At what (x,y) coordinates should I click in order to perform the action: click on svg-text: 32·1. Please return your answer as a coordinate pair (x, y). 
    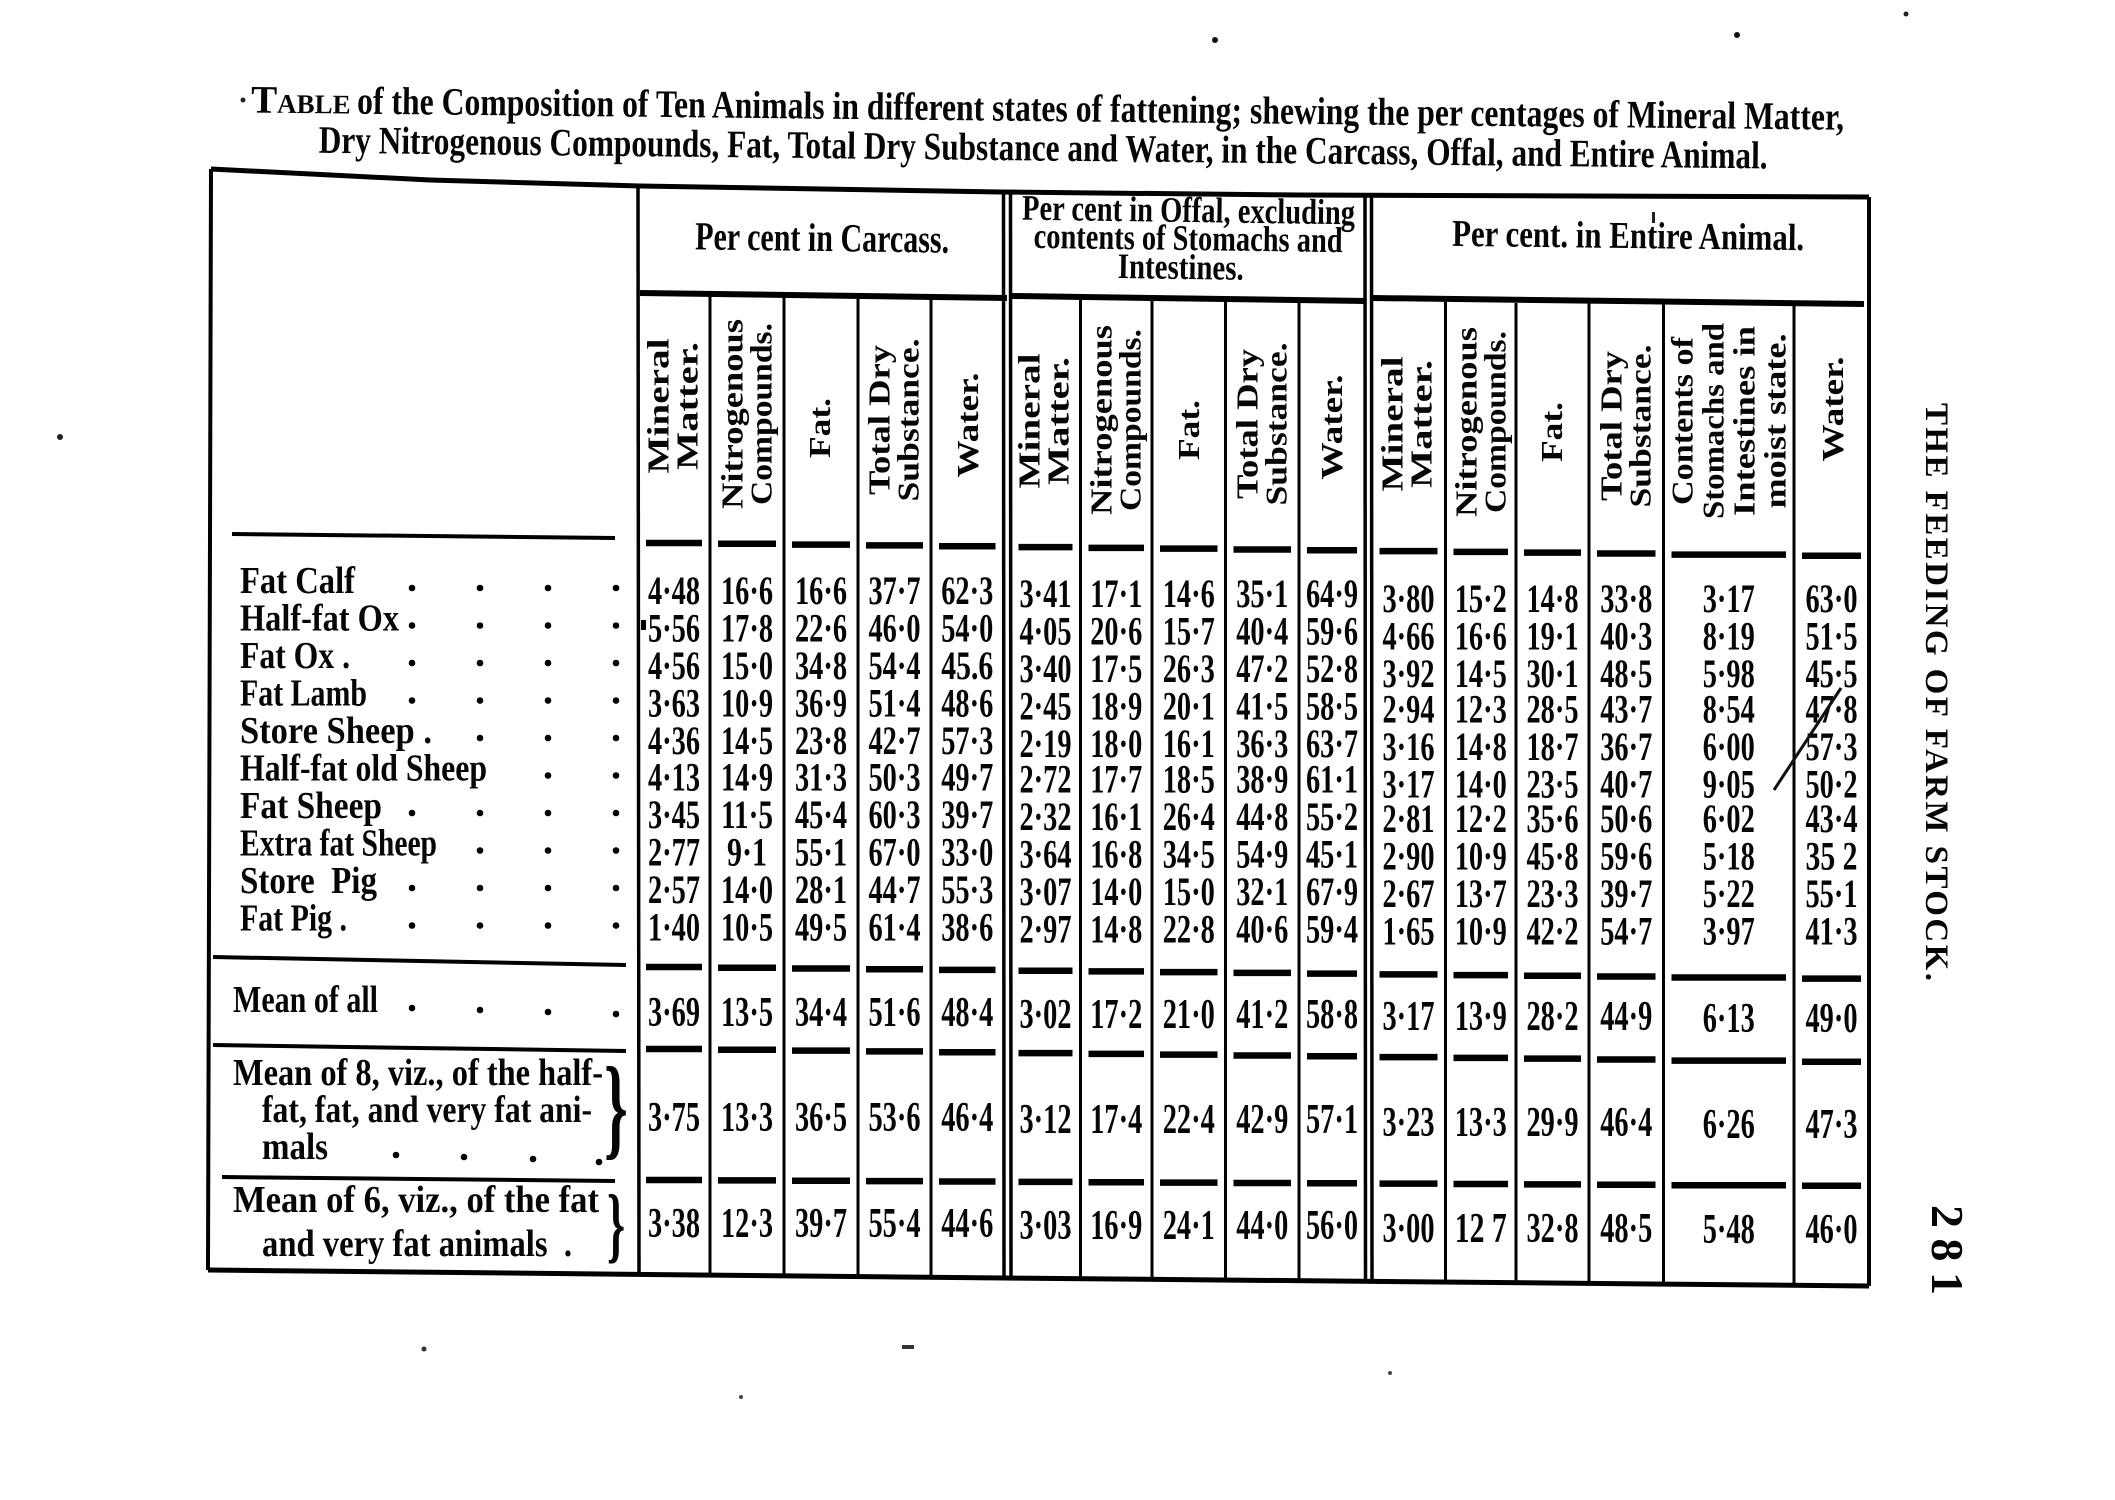
    Looking at the image, I should click on (1262, 891).